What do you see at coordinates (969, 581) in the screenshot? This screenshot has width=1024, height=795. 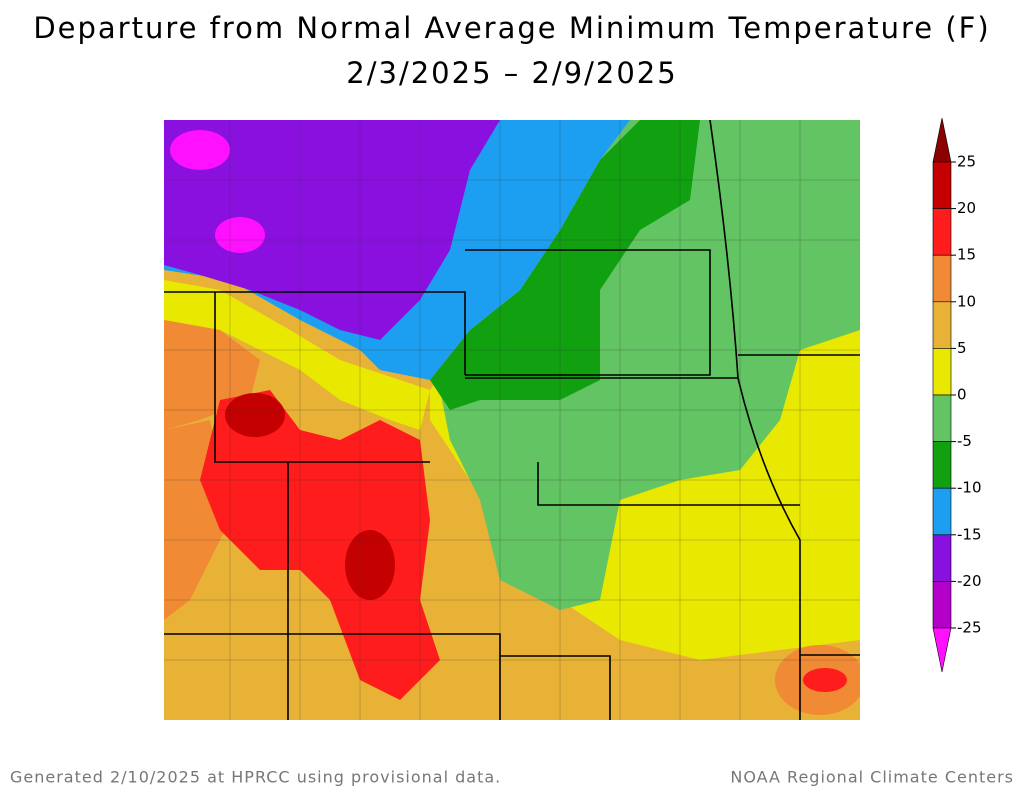 I see `legend-tick-label: -20` at bounding box center [969, 581].